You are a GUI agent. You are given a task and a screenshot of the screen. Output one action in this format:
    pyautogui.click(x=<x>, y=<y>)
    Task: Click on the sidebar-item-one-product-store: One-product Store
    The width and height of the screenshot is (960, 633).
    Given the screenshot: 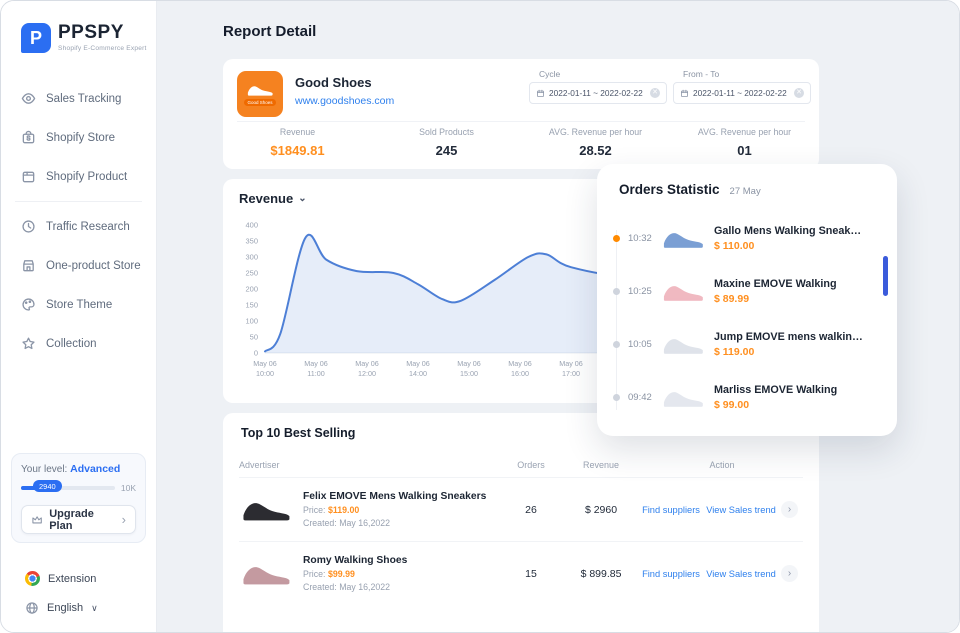 What is the action you would take?
    pyautogui.click(x=78, y=265)
    